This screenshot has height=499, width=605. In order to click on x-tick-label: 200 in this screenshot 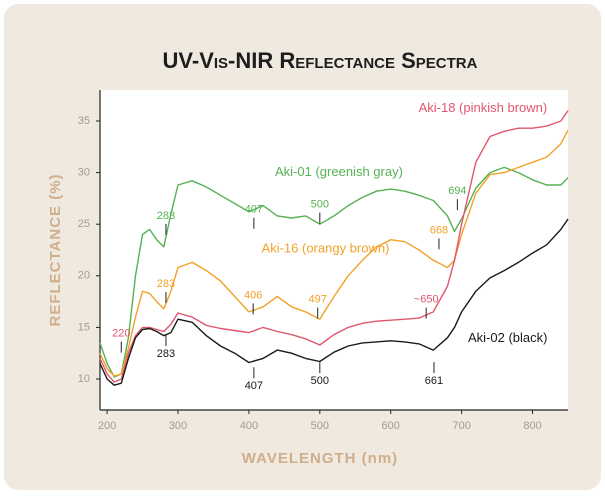, I will do `click(107, 426)`.